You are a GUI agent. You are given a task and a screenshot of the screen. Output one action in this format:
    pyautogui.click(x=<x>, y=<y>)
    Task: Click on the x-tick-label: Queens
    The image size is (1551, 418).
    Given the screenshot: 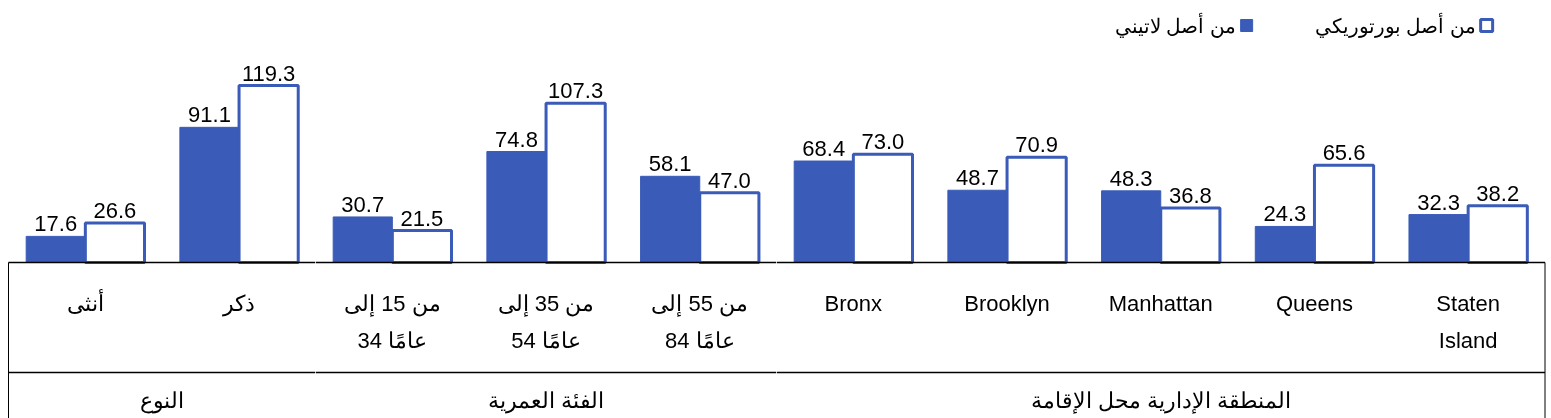 What is the action you would take?
    pyautogui.click(x=1314, y=303)
    